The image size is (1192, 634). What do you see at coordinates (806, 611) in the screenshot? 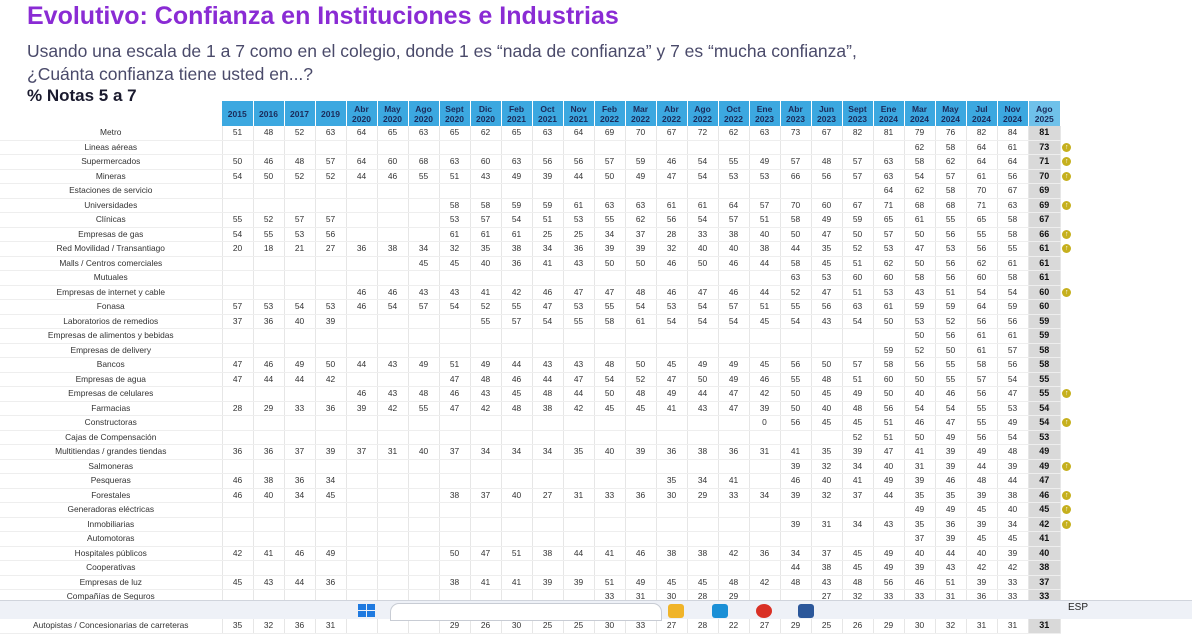
I see `word-icon` at bounding box center [806, 611].